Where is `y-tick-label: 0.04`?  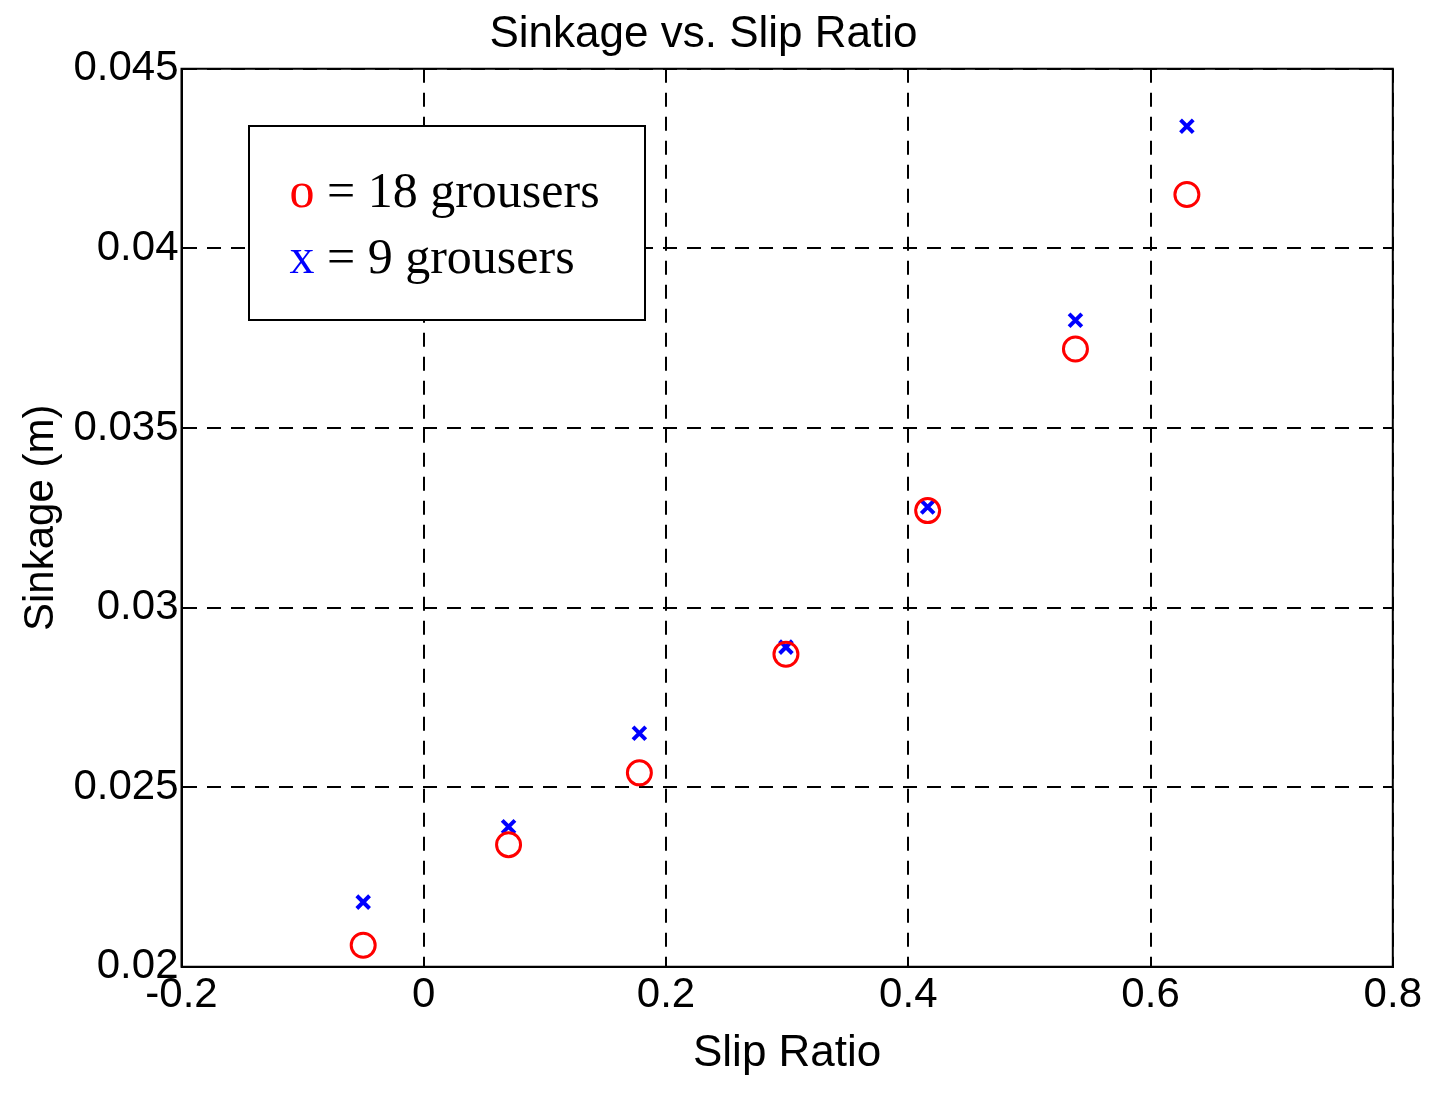
y-tick-label: 0.04 is located at coordinates (137, 245).